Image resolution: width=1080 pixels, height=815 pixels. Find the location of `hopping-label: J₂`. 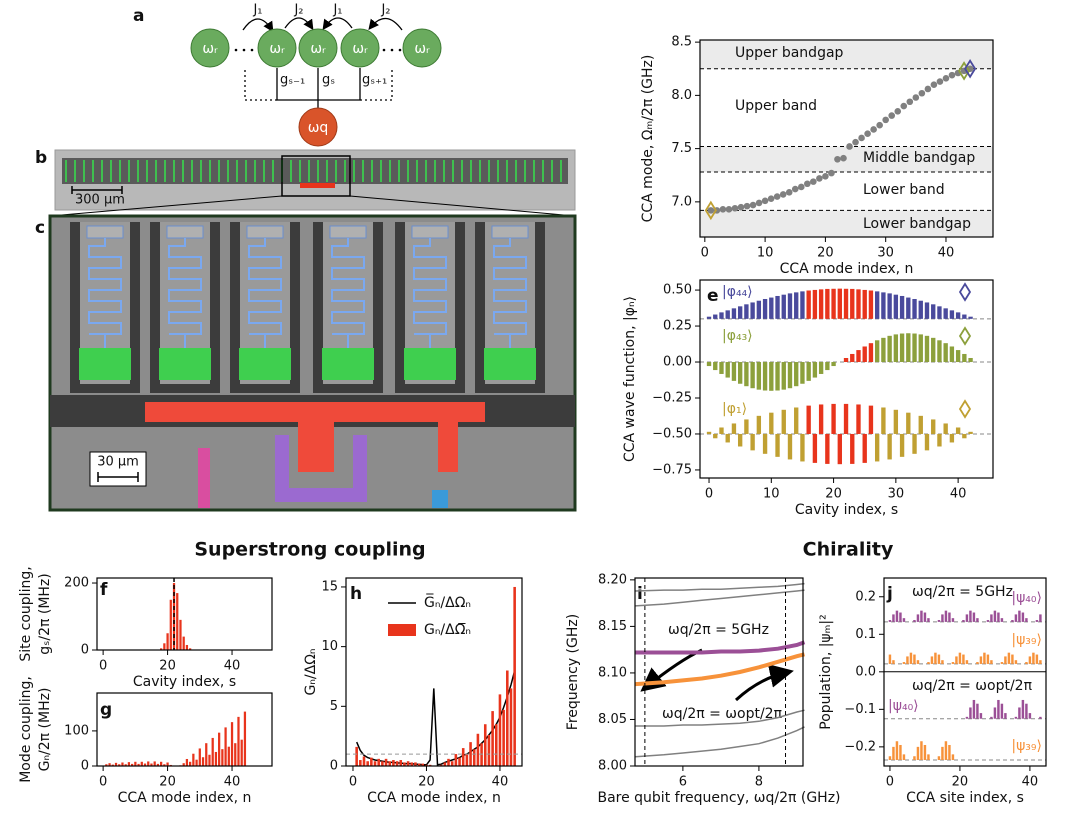

hopping-label: J₂ is located at coordinates (298, 10).